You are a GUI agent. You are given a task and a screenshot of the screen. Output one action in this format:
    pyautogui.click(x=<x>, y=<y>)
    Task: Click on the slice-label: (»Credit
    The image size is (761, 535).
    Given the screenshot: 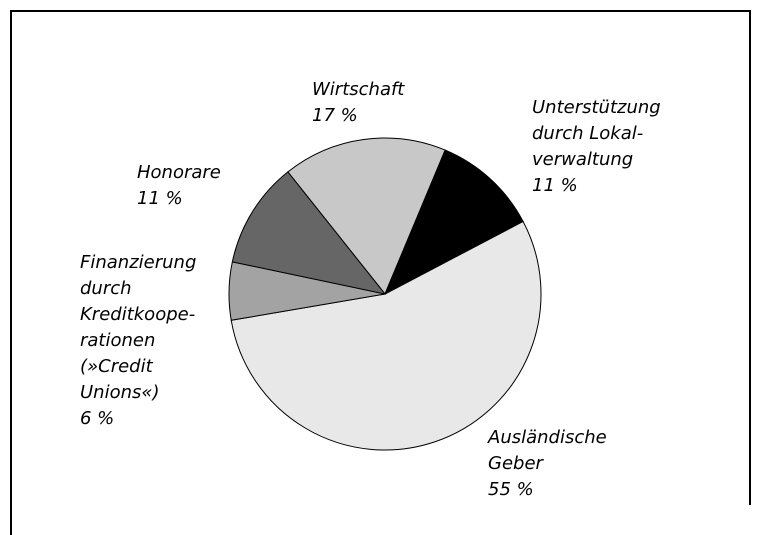 What is the action you would take?
    pyautogui.click(x=117, y=366)
    